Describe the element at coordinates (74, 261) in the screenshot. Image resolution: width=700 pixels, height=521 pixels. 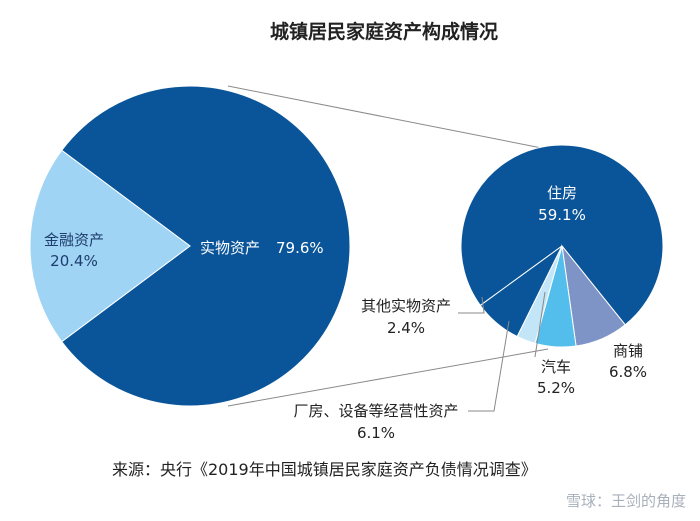
I see `slice-value-financial-assets: 20.4%` at that location.